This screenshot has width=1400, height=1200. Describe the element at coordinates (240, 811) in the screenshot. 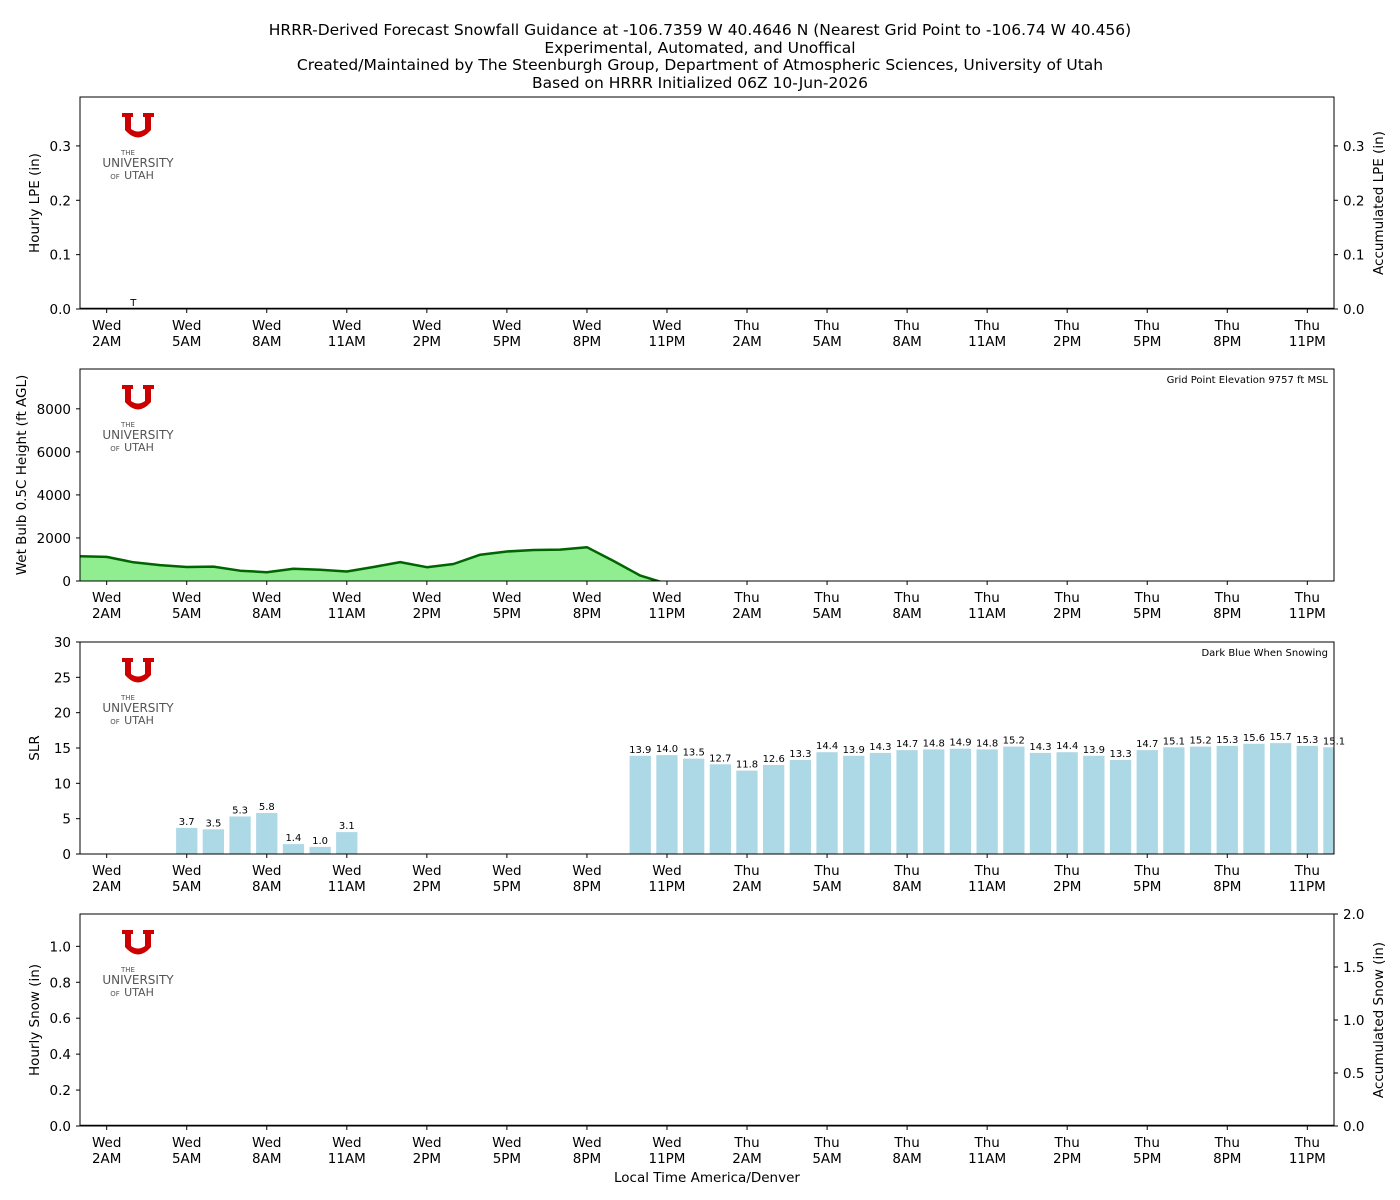

I see `slr-bar-label: 5.3` at that location.